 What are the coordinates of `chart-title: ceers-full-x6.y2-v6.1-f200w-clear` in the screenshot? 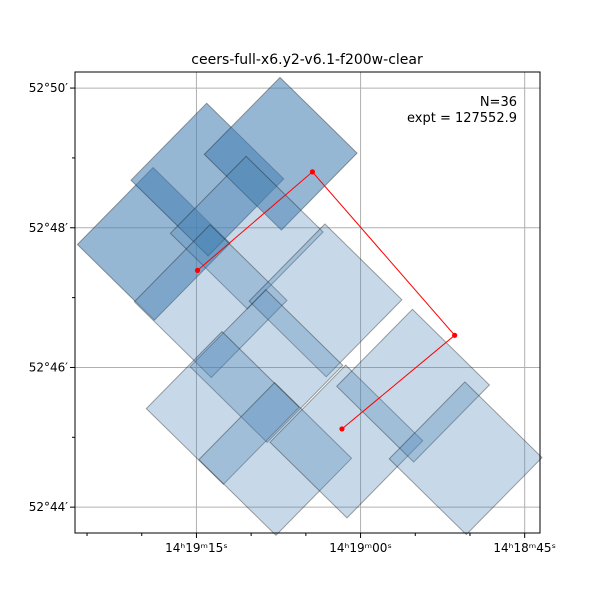 It's located at (307, 60).